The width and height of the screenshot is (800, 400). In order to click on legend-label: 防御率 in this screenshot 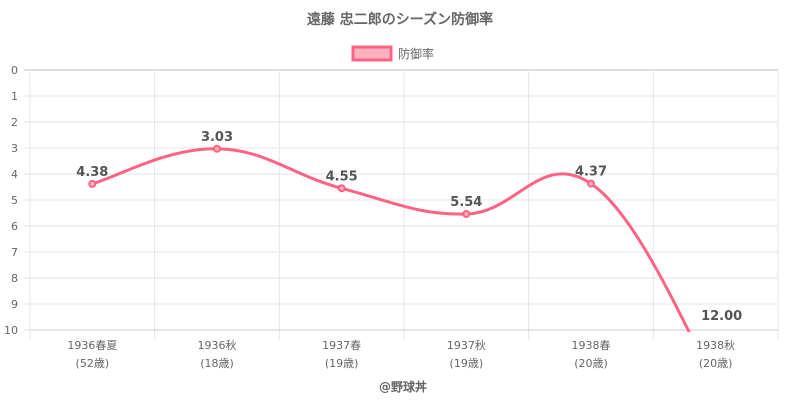, I will do `click(416, 53)`.